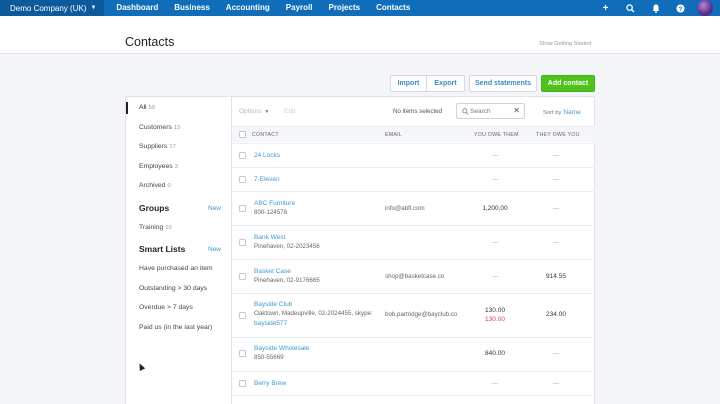 Image resolution: width=720 pixels, height=404 pixels. What do you see at coordinates (155, 127) in the screenshot?
I see `filter-label: Customers` at bounding box center [155, 127].